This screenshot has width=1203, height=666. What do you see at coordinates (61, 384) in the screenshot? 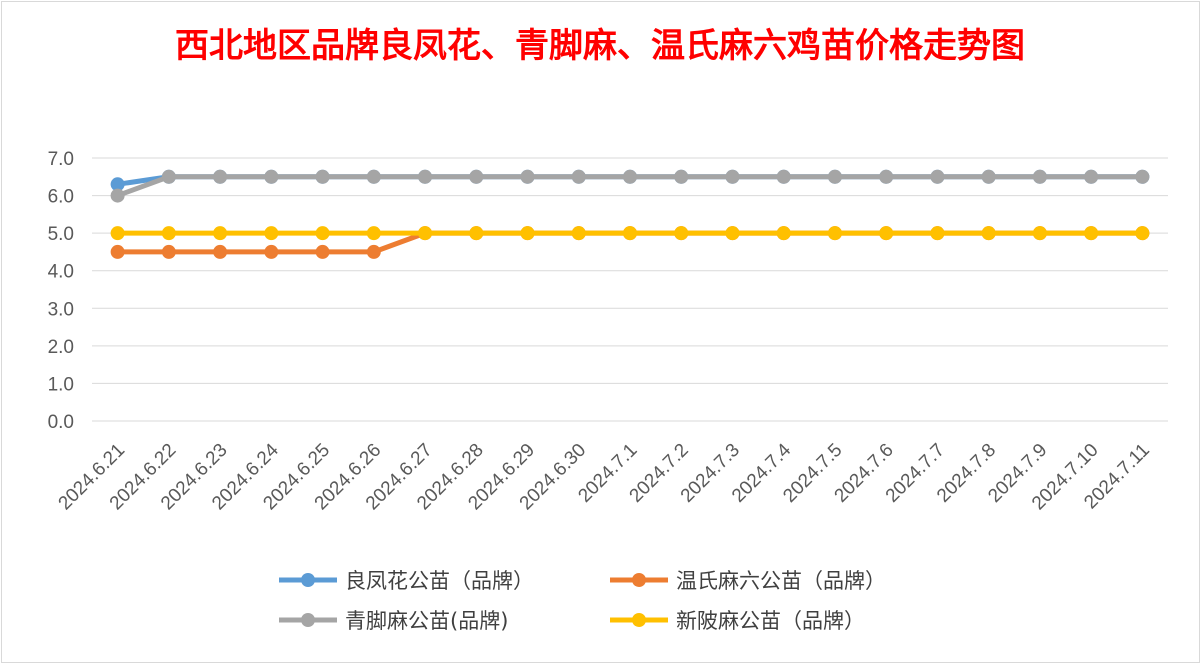
I see `y-tick-label: 1.0` at bounding box center [61, 384].